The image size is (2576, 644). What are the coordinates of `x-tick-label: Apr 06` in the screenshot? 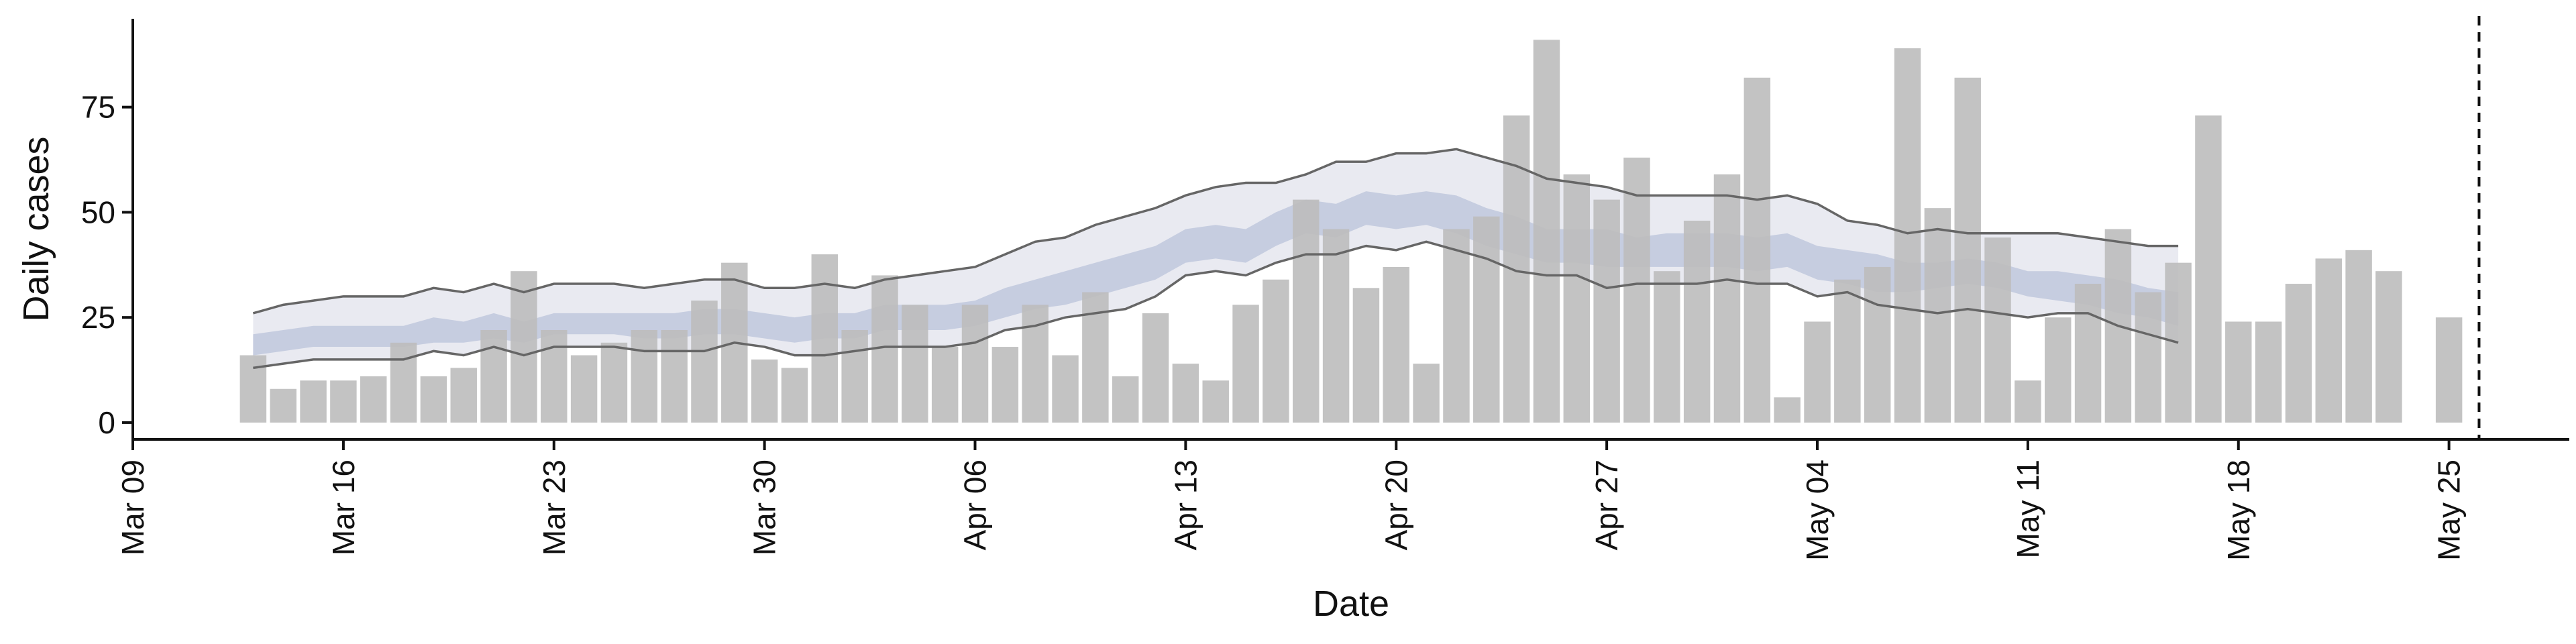 It's located at (975, 505).